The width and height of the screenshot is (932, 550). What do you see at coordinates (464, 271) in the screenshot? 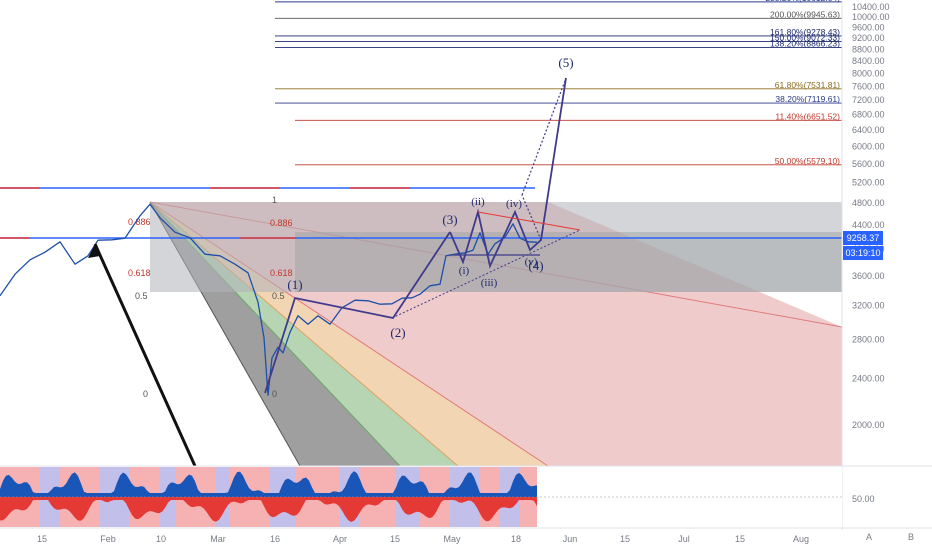
I see `wave-label-sub: (i)` at bounding box center [464, 271].